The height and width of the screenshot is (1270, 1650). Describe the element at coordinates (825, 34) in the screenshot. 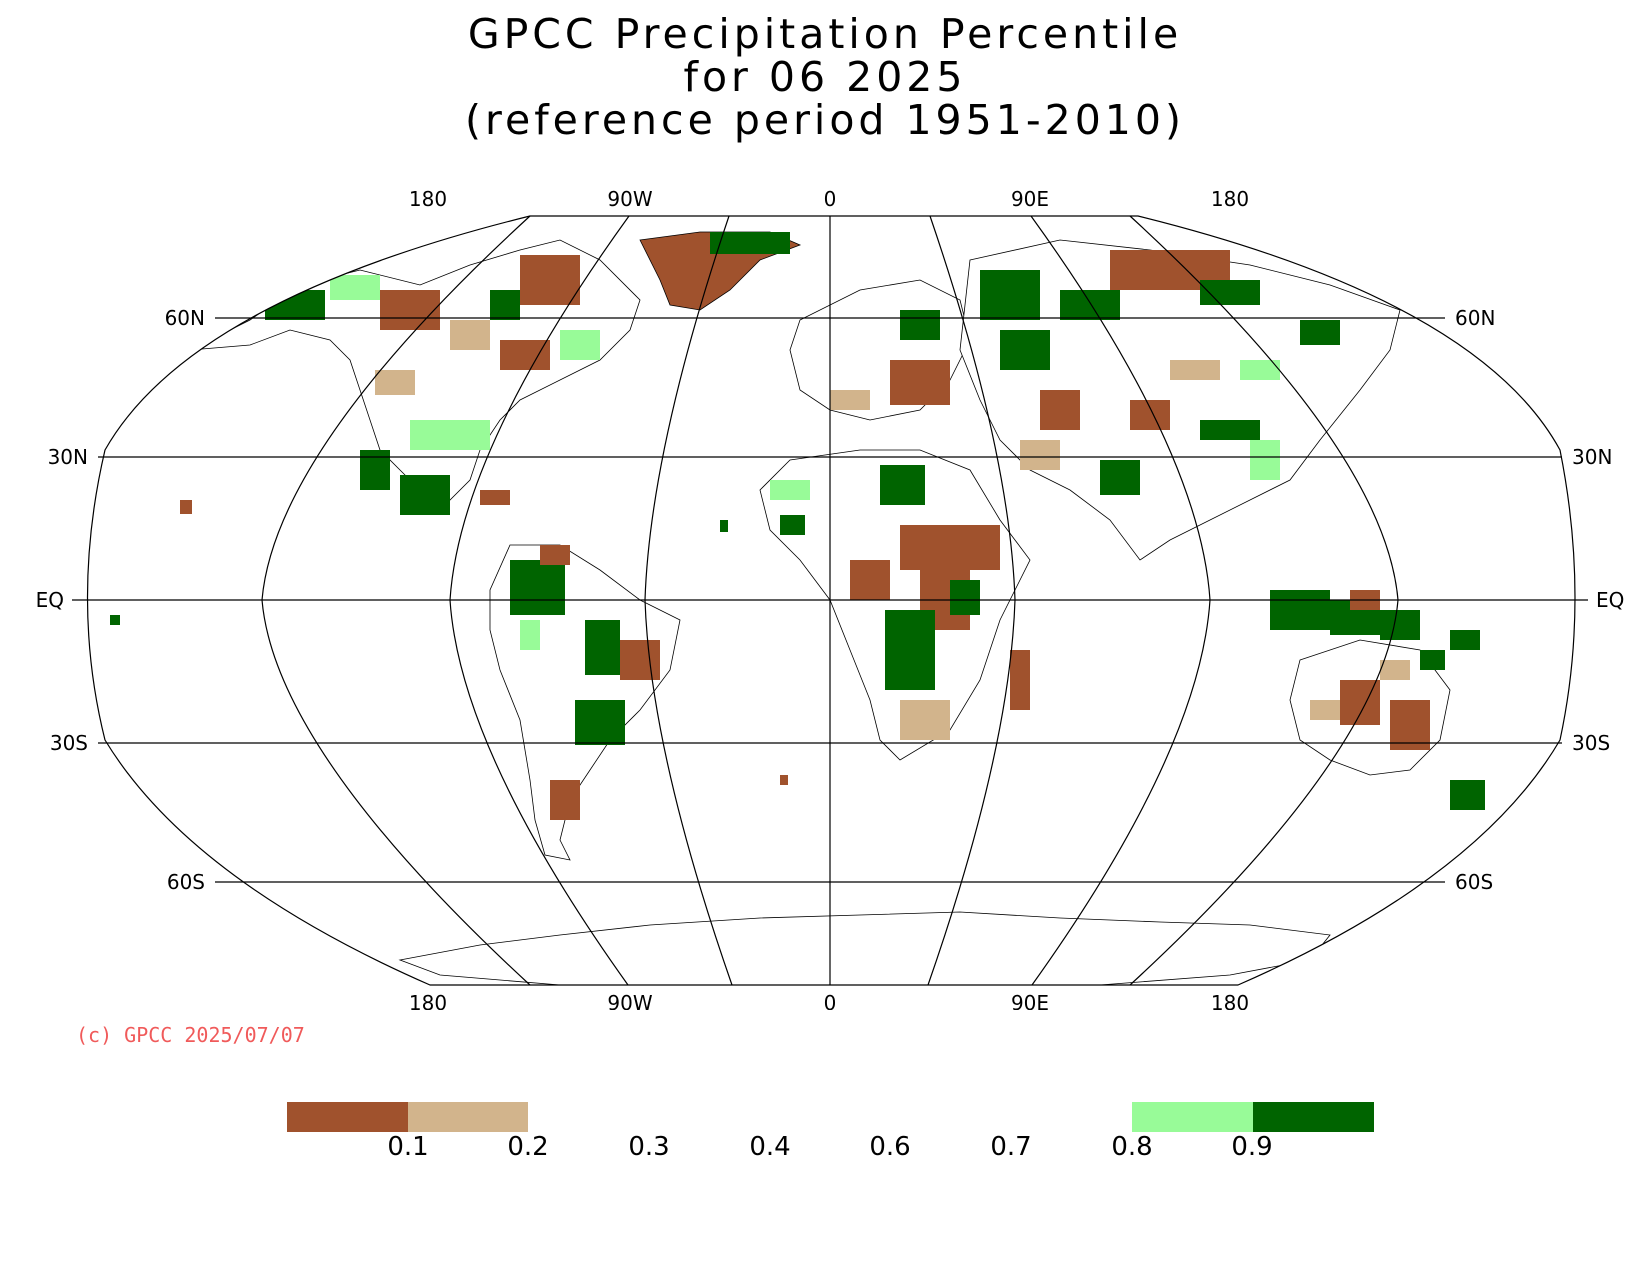

I see `title-line-1: GPCC Precipitation Percentile` at that location.